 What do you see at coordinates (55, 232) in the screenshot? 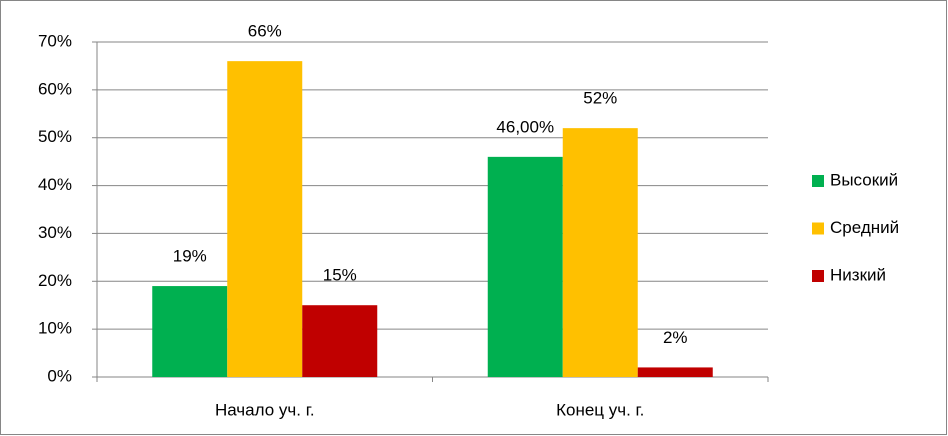
I see `y-tick-label: 30%` at bounding box center [55, 232].